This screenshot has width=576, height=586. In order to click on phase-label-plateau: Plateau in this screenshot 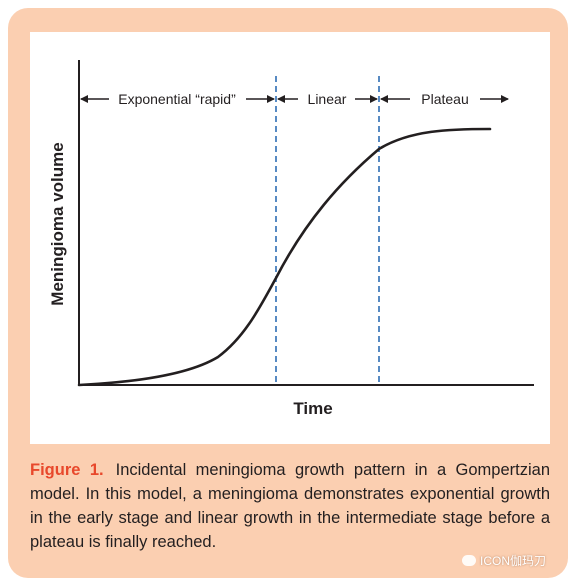, I will do `click(444, 99)`.